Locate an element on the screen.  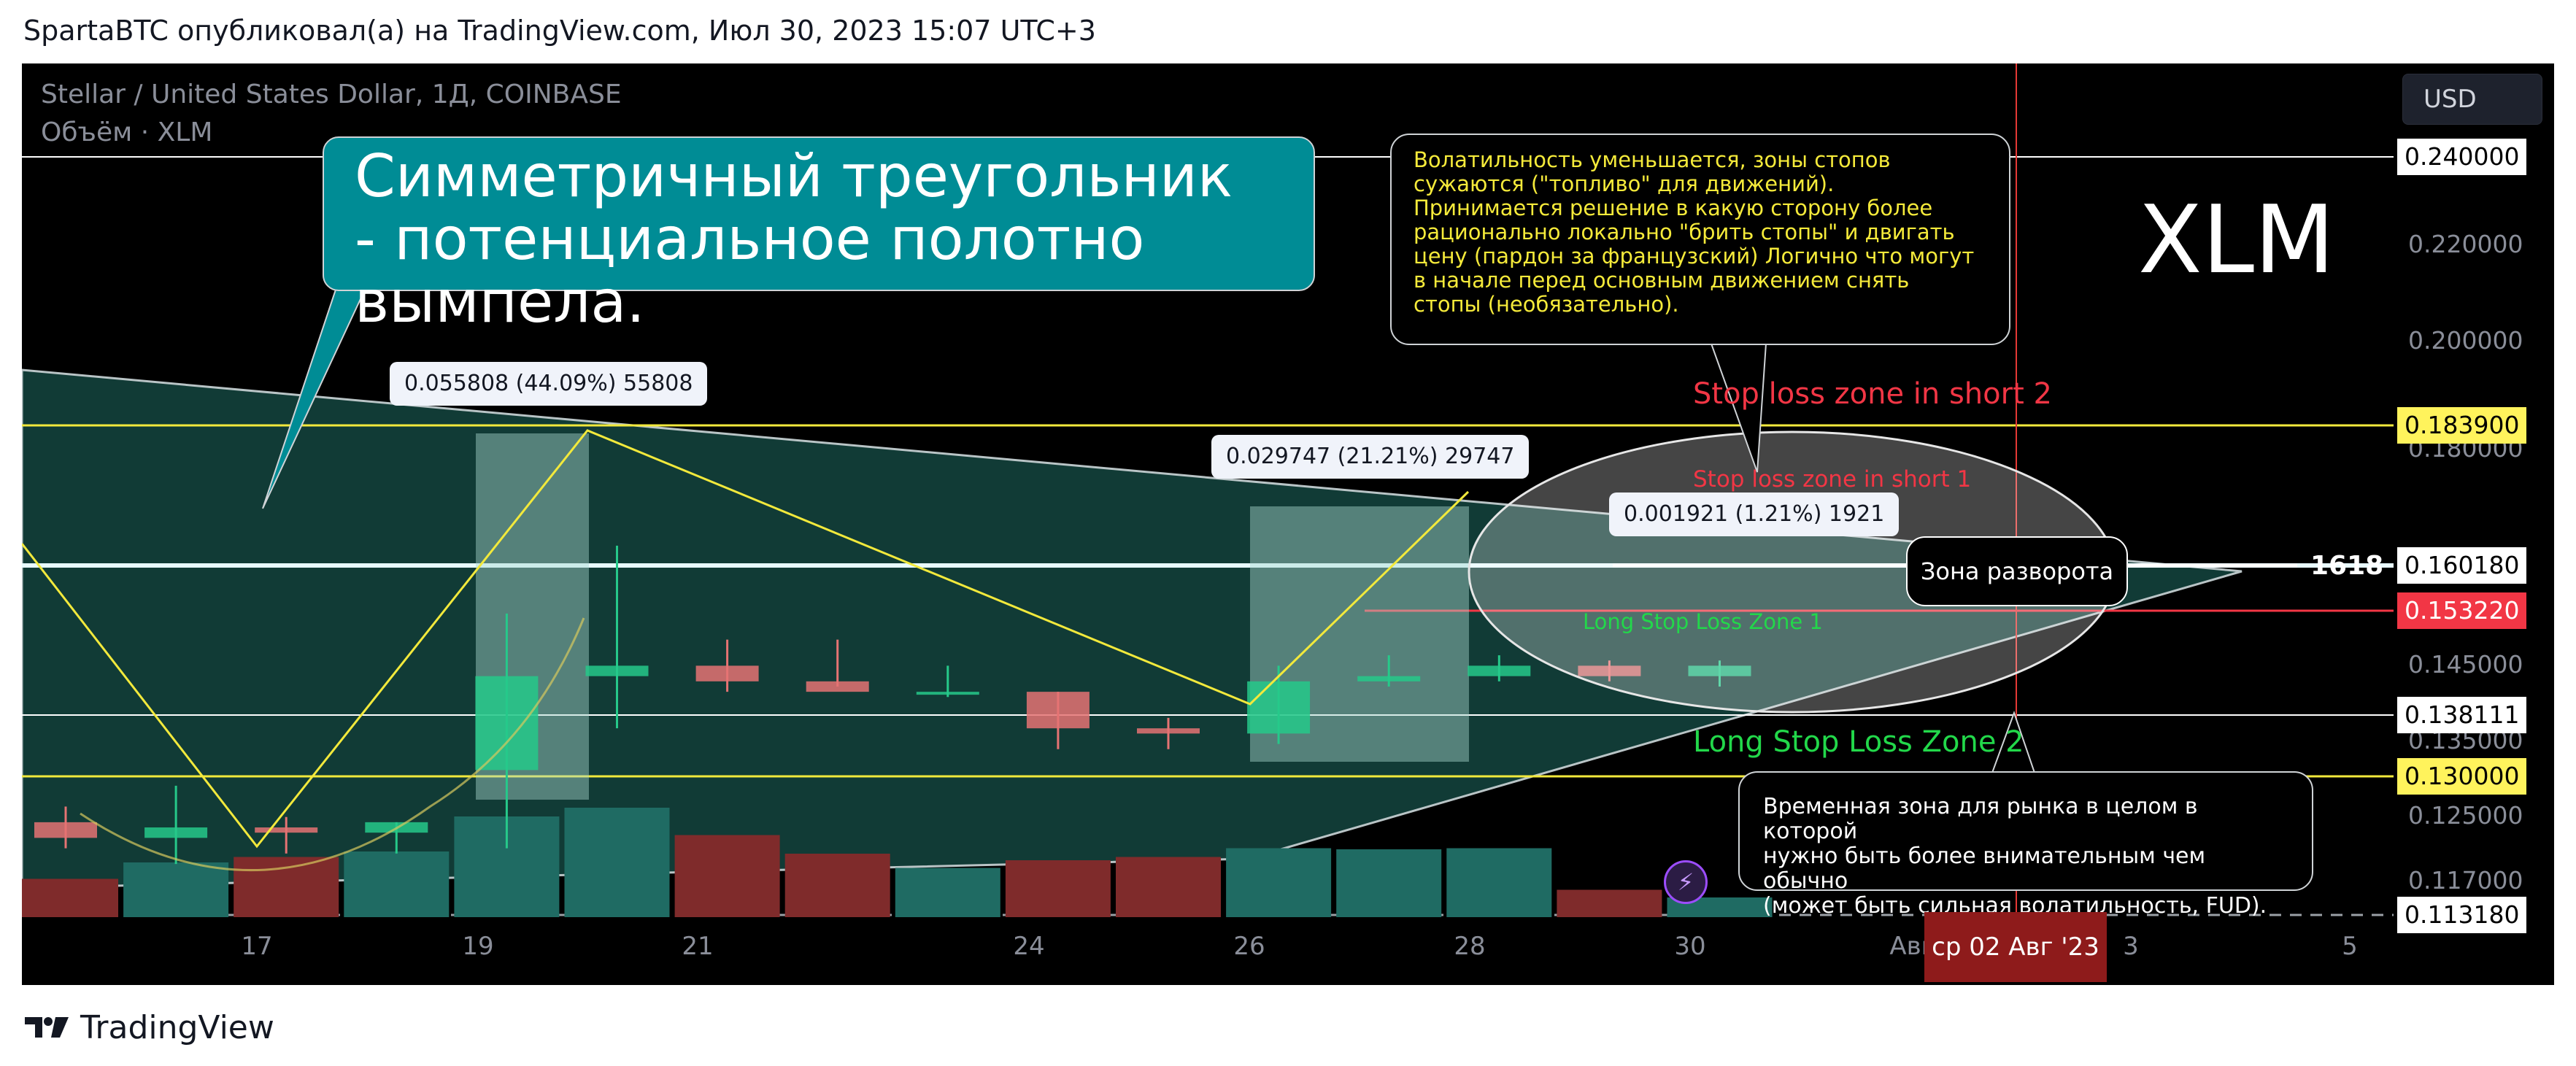
long-stop-2-label: Long Stop Loss Zone 2 is located at coordinates (1858, 742).